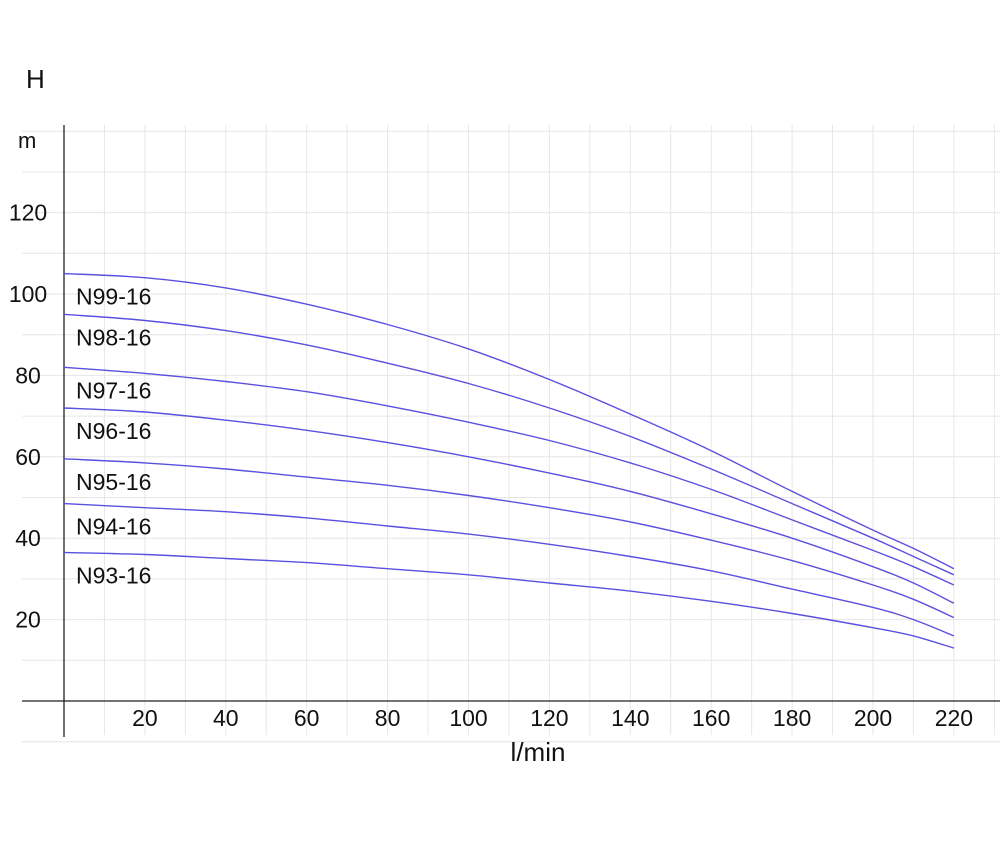  What do you see at coordinates (113, 337) in the screenshot?
I see `series-label-n98-16: N98-16` at bounding box center [113, 337].